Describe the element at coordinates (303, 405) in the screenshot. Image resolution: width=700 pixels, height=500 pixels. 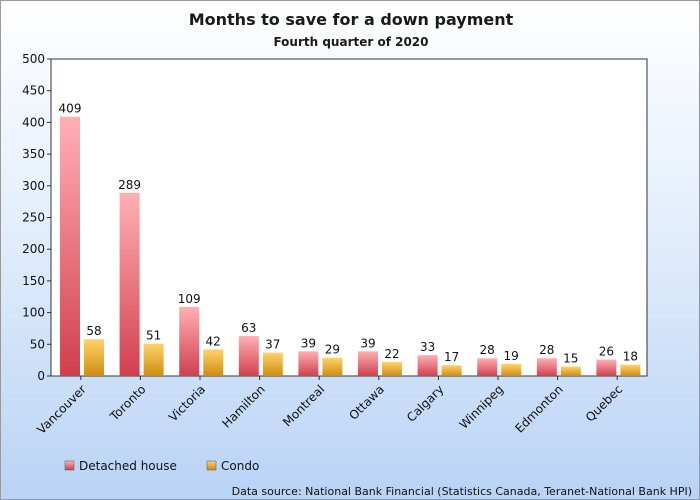
I see `x-tick-label: Montreal` at that location.